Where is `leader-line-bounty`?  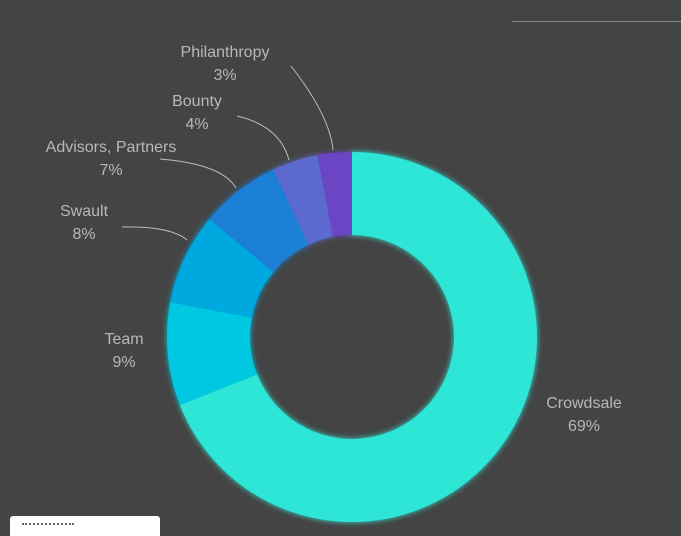
leader-line-bounty is located at coordinates (263, 138).